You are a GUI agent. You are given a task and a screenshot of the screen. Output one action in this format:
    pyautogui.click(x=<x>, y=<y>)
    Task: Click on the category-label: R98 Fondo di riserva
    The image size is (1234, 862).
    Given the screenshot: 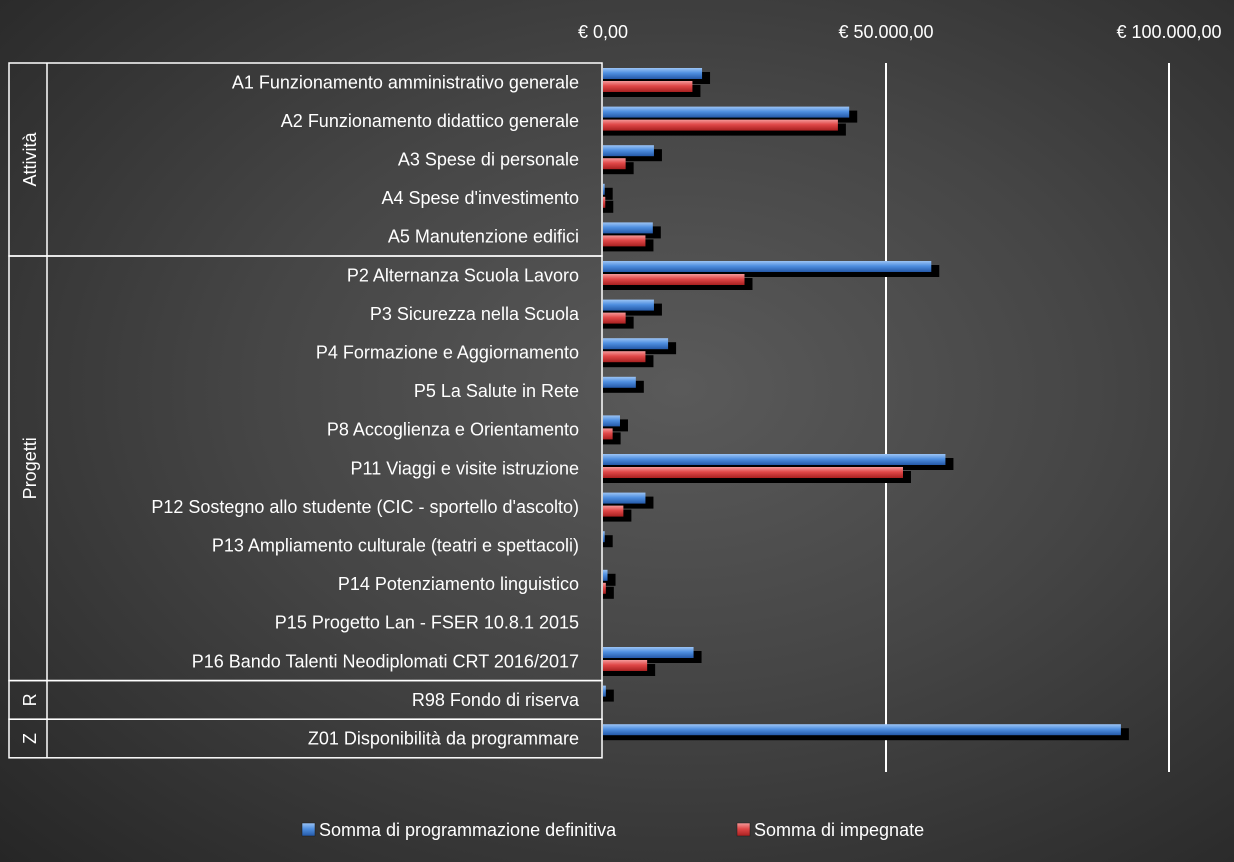 What is the action you would take?
    pyautogui.click(x=496, y=700)
    